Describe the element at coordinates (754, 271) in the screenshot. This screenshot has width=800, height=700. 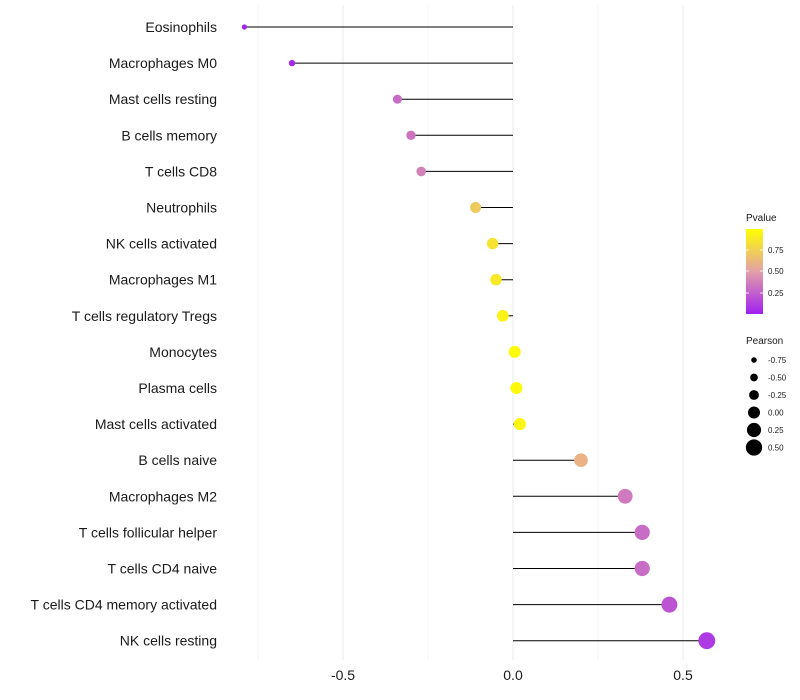
I see `pvalue-colorbar` at that location.